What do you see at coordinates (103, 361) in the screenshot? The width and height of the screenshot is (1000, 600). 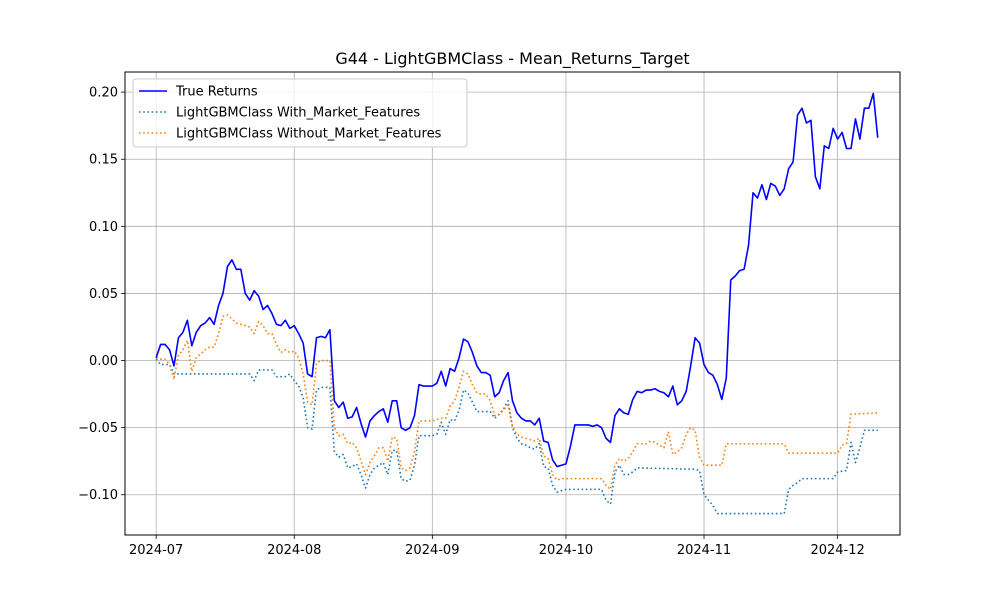 I see `y-tick-label: 0.00` at bounding box center [103, 361].